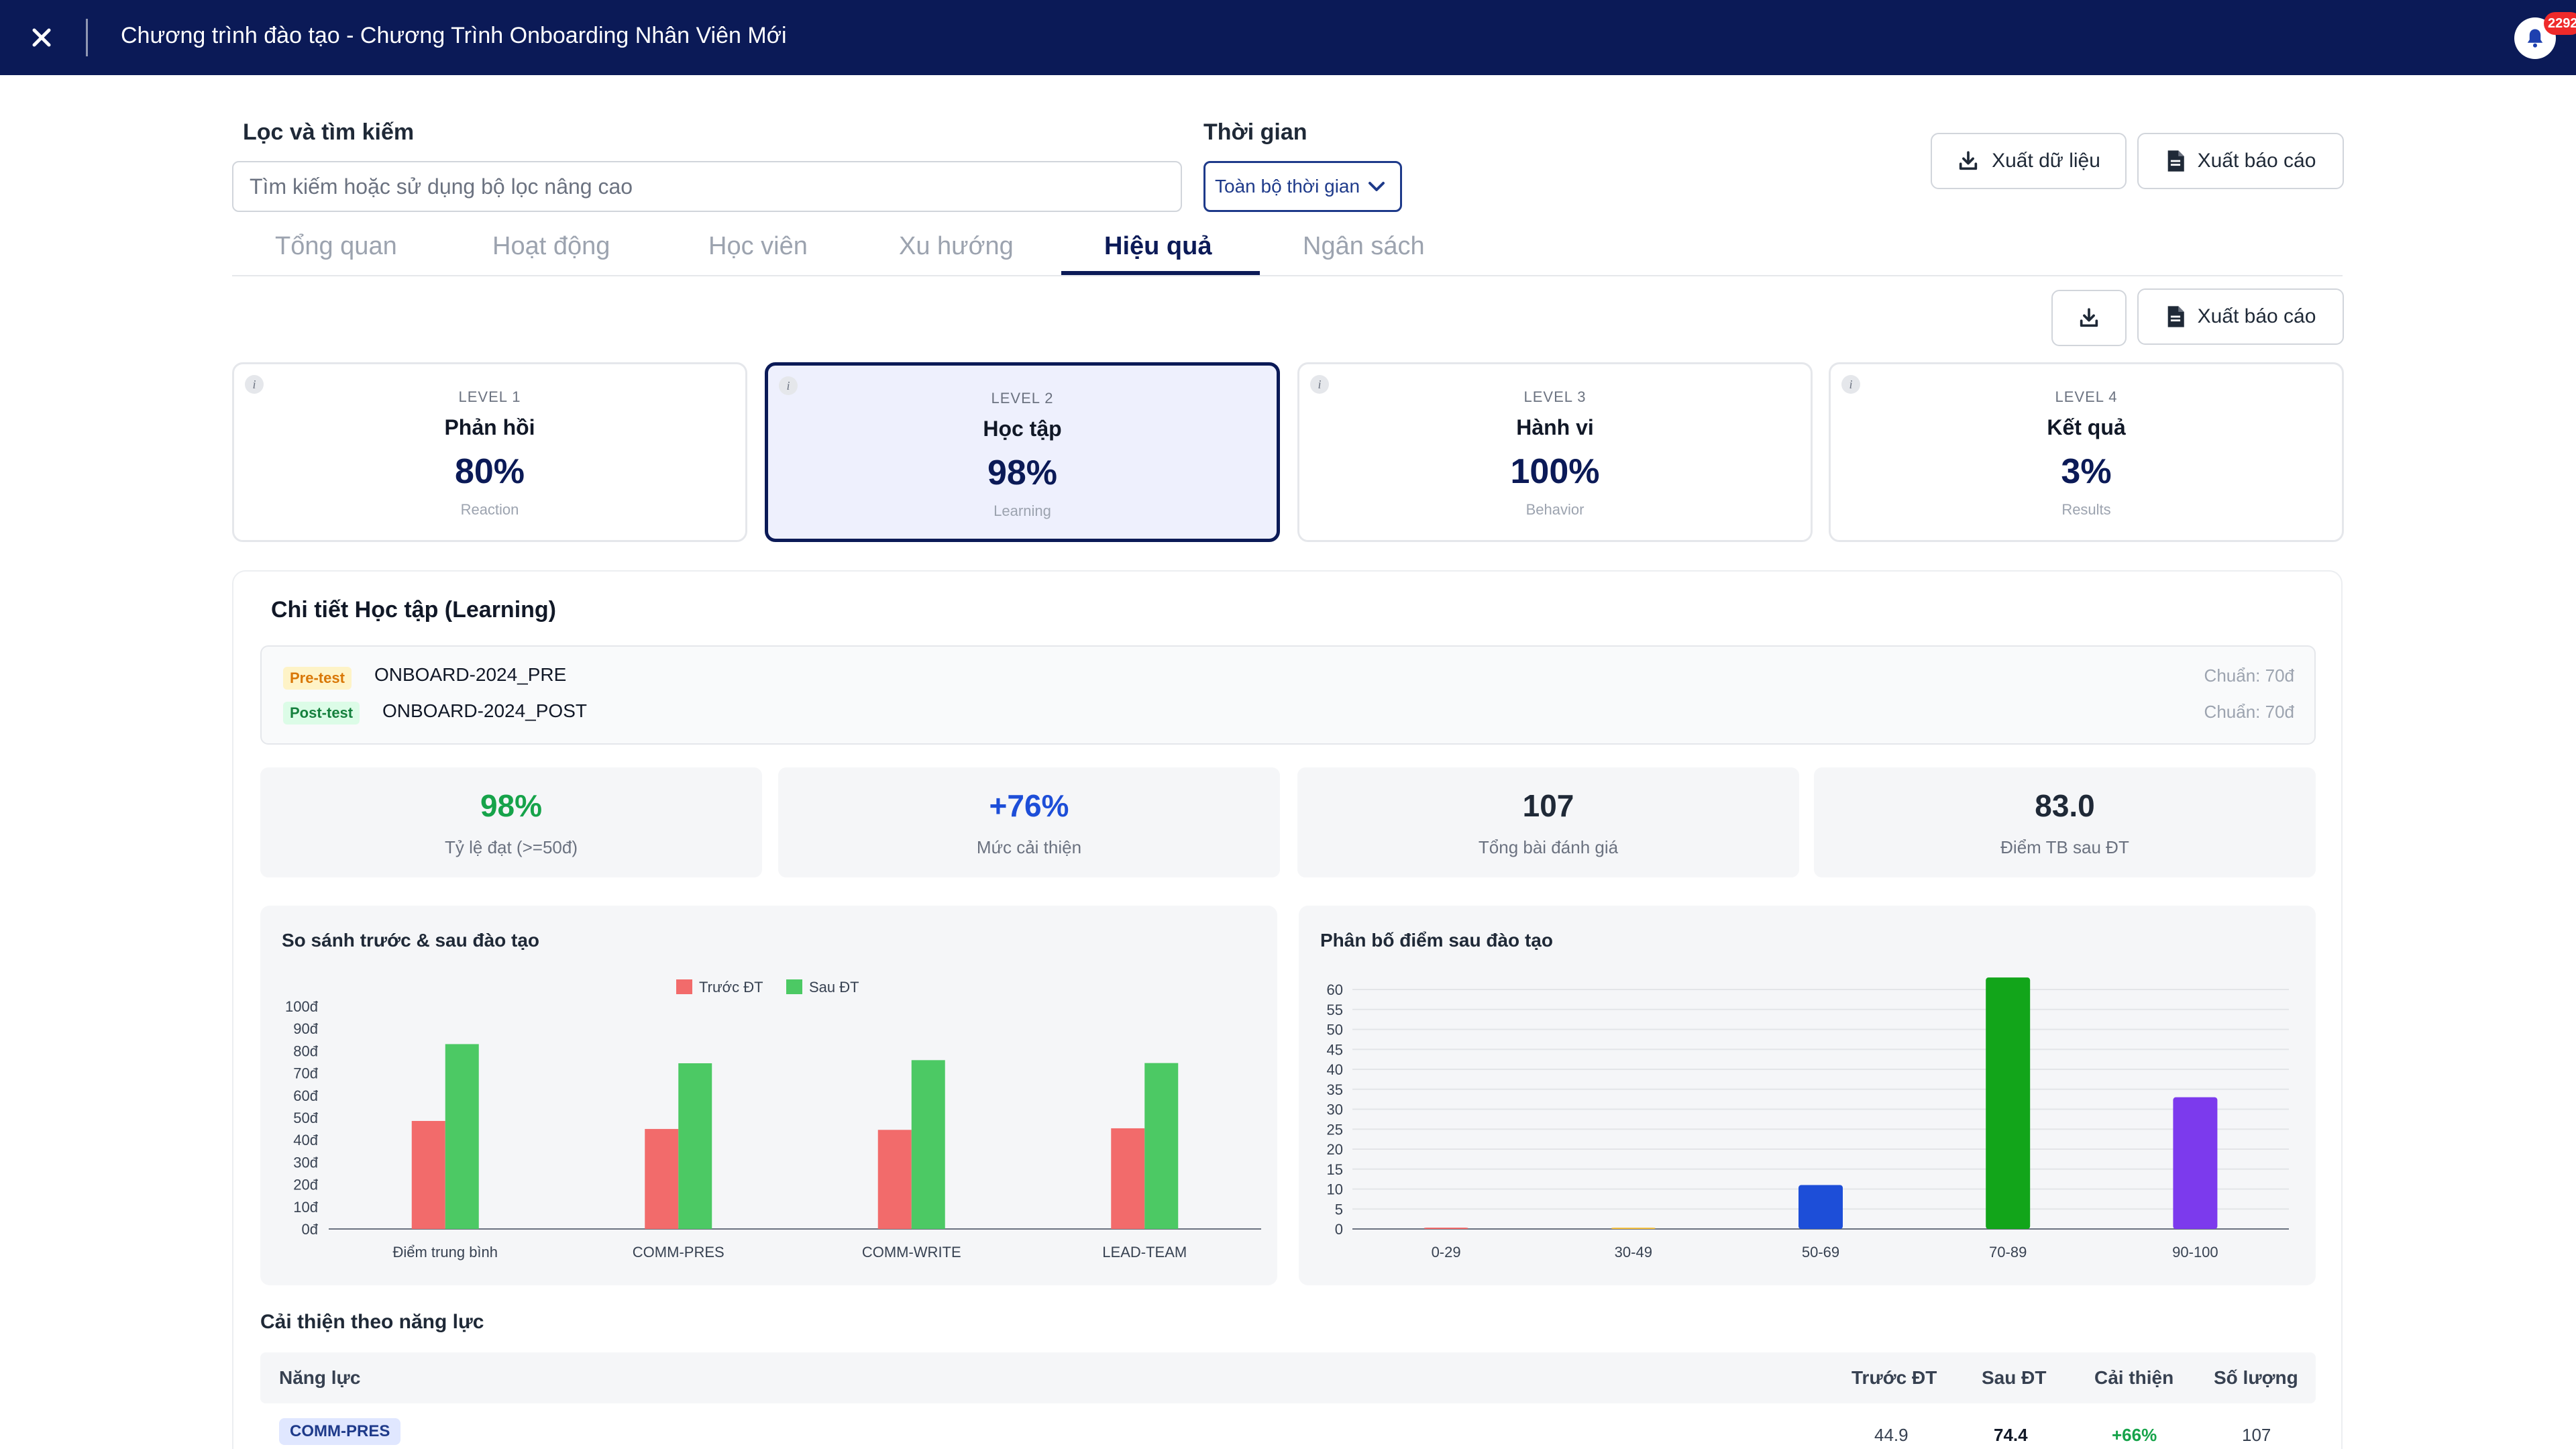 This screenshot has height=1449, width=2576. What do you see at coordinates (1555, 471) in the screenshot?
I see `level-value: 100%` at bounding box center [1555, 471].